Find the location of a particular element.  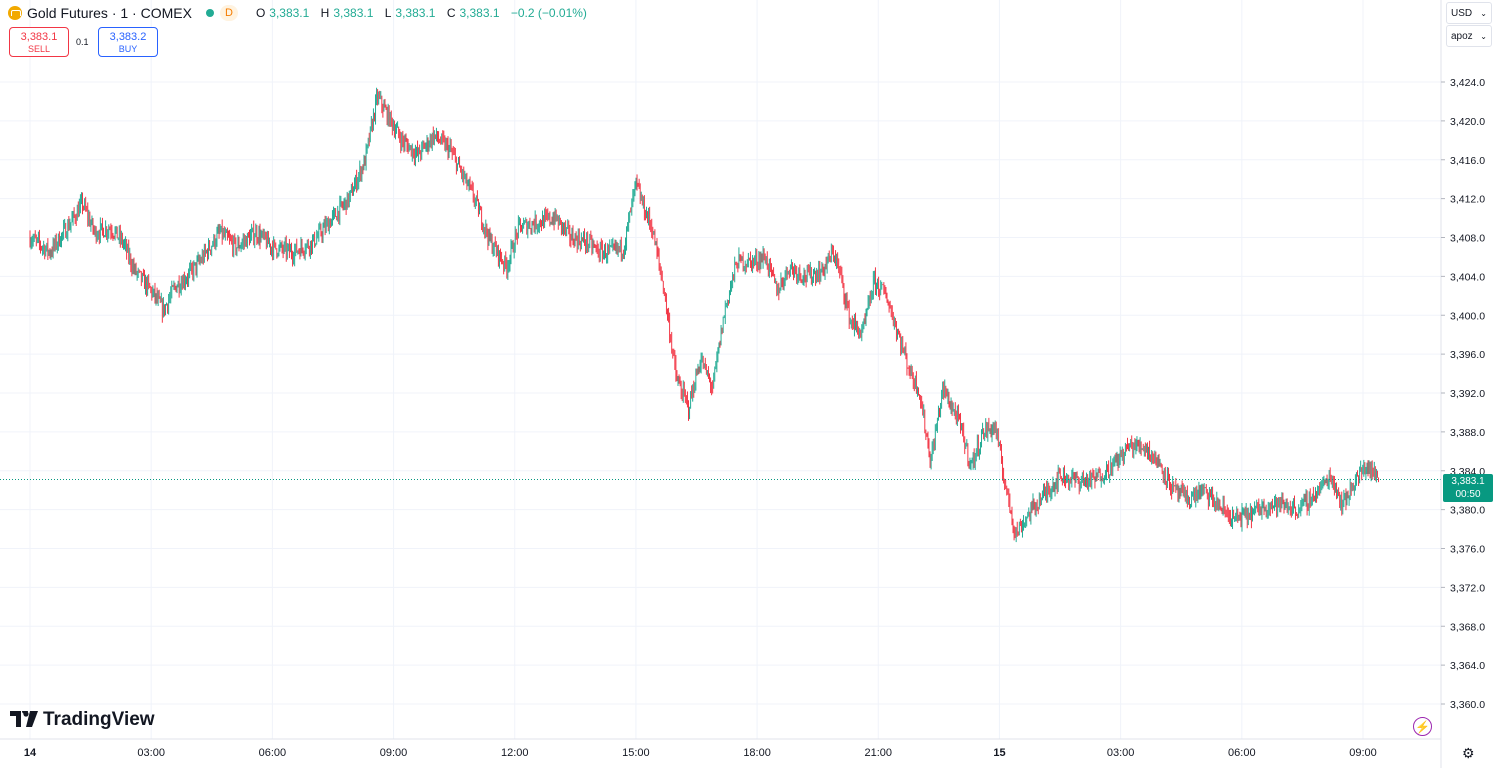

y-tick-label: 3,400.0 is located at coordinates (1467, 316).